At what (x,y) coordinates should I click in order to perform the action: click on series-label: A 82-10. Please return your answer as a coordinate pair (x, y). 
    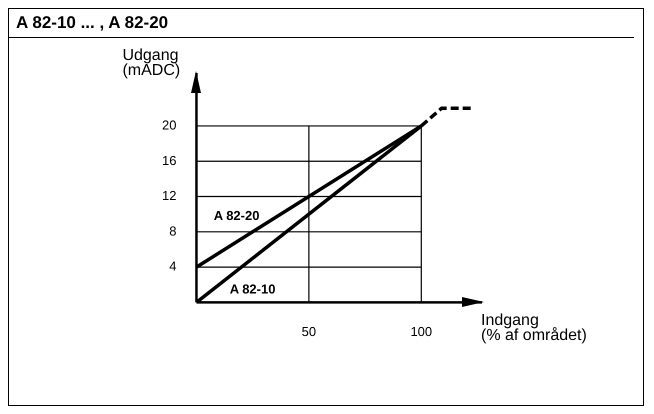
    Looking at the image, I should click on (253, 289).